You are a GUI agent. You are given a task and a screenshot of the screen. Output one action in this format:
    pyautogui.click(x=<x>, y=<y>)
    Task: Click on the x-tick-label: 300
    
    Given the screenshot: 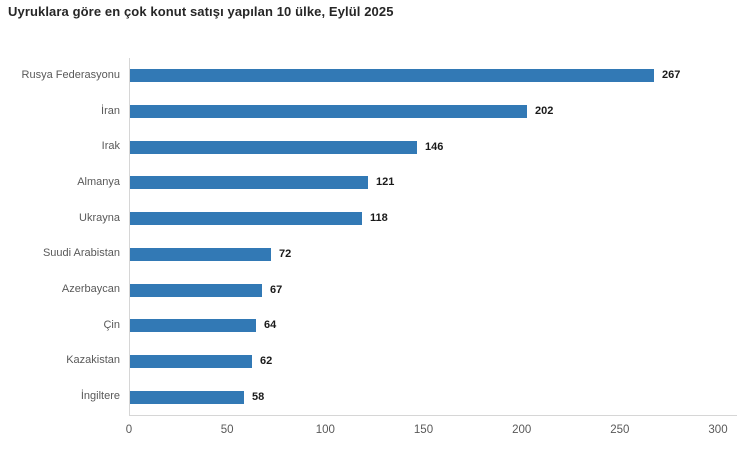 What is the action you would take?
    pyautogui.click(x=718, y=430)
    